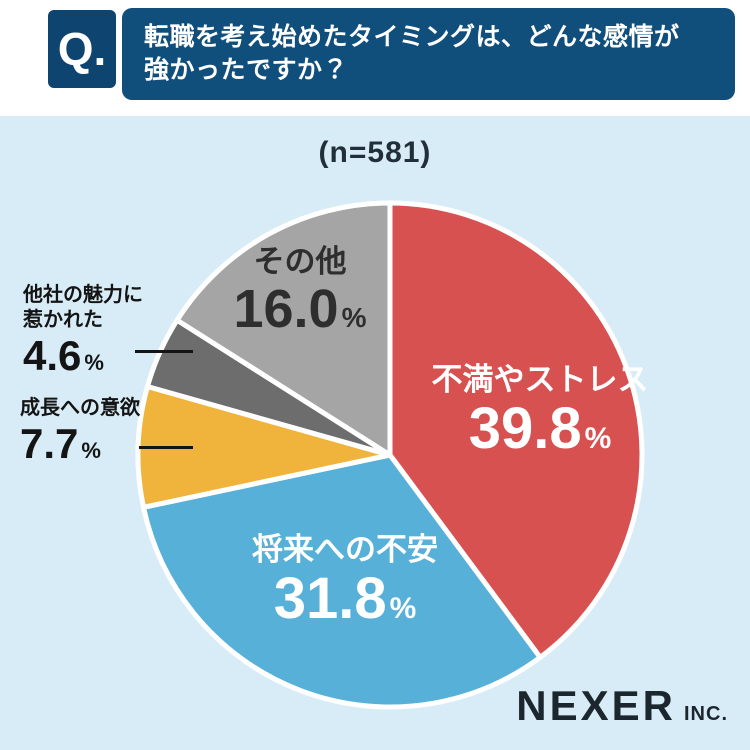  What do you see at coordinates (246, 70) in the screenshot?
I see `question-text-line2: 強かったですか？` at bounding box center [246, 70].